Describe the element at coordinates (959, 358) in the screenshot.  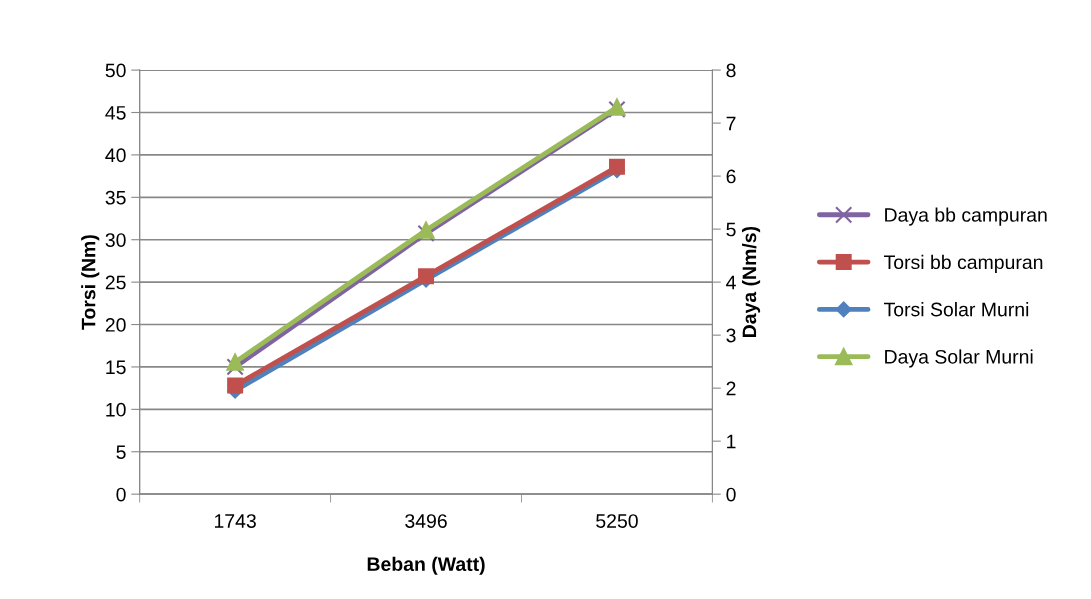
I see `legend-label: Daya Solar Murni` at that location.